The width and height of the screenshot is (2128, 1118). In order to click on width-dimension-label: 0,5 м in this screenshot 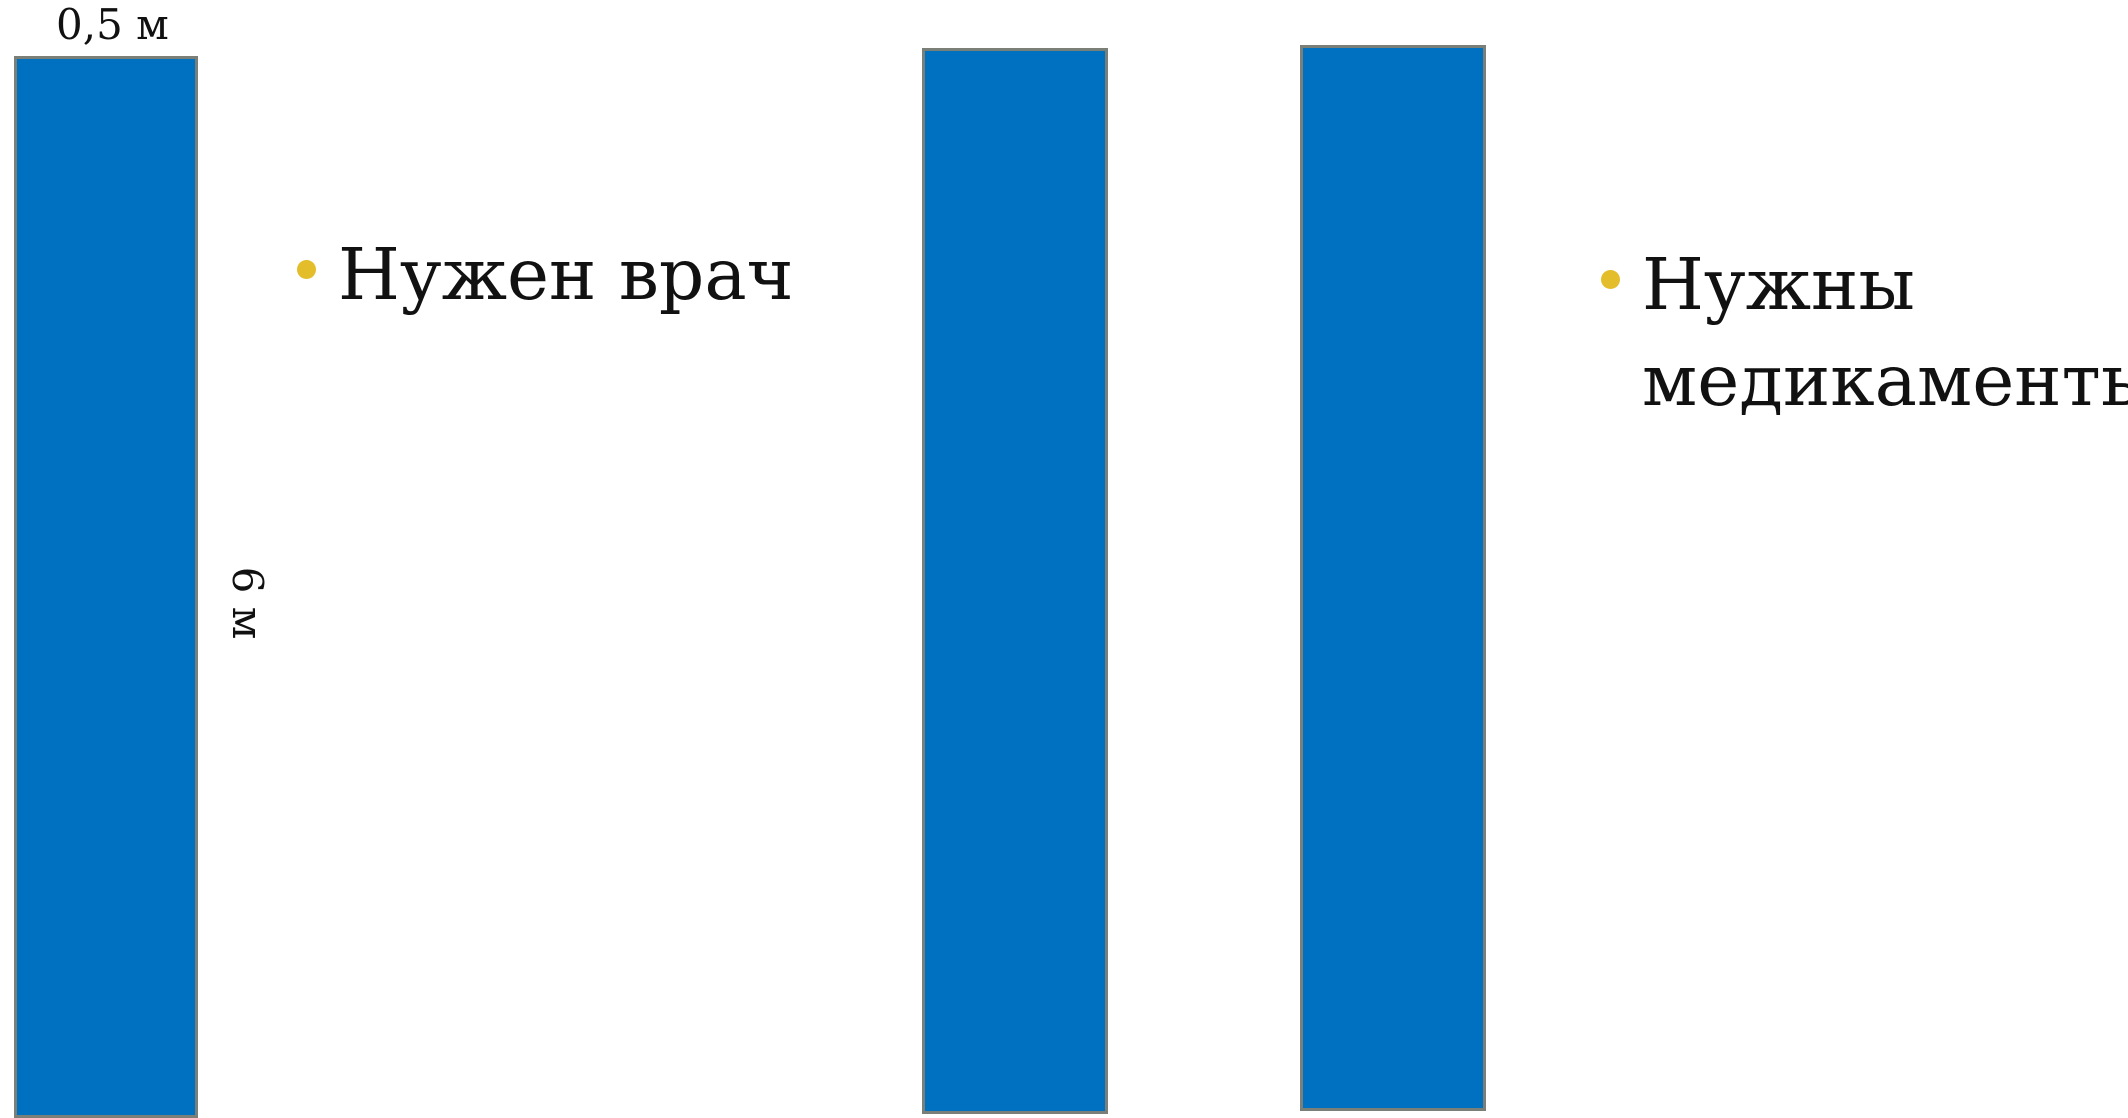, I will do `click(112, 24)`.